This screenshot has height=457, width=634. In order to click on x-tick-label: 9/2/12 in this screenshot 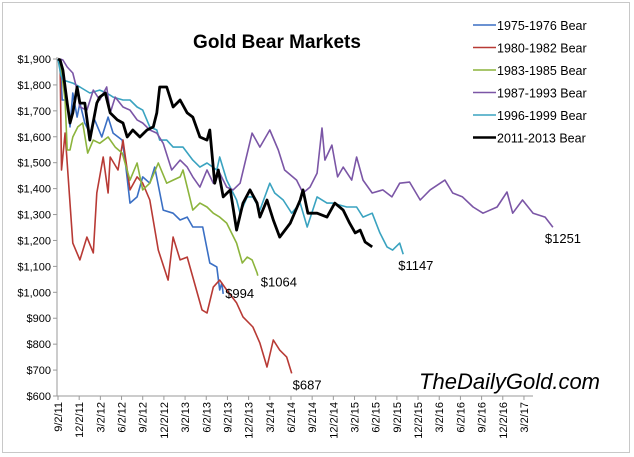, I will do `click(144, 417)`.